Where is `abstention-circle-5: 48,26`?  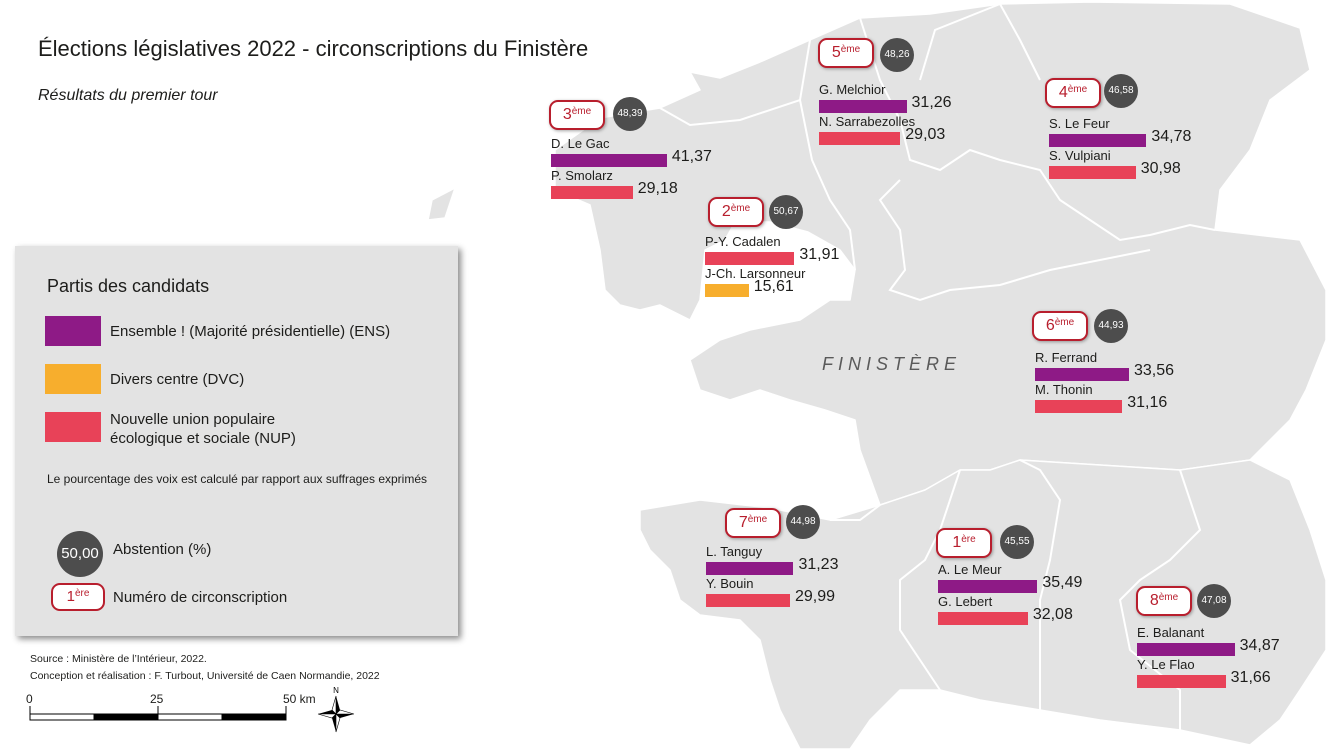
abstention-circle-5: 48,26 is located at coordinates (897, 55).